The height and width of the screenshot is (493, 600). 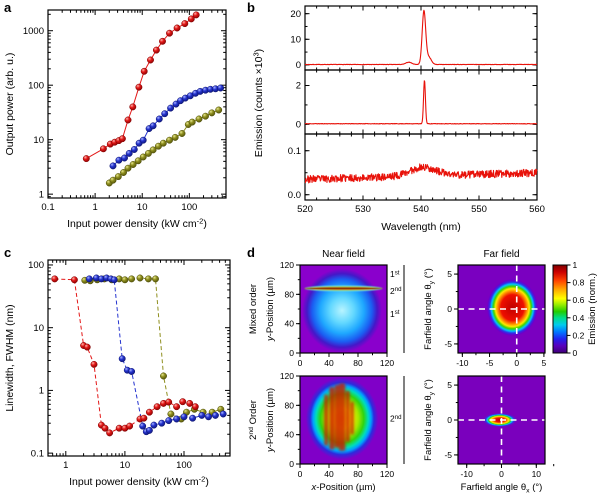 What do you see at coordinates (343, 254) in the screenshot?
I see `svg-text: Near field` at bounding box center [343, 254].